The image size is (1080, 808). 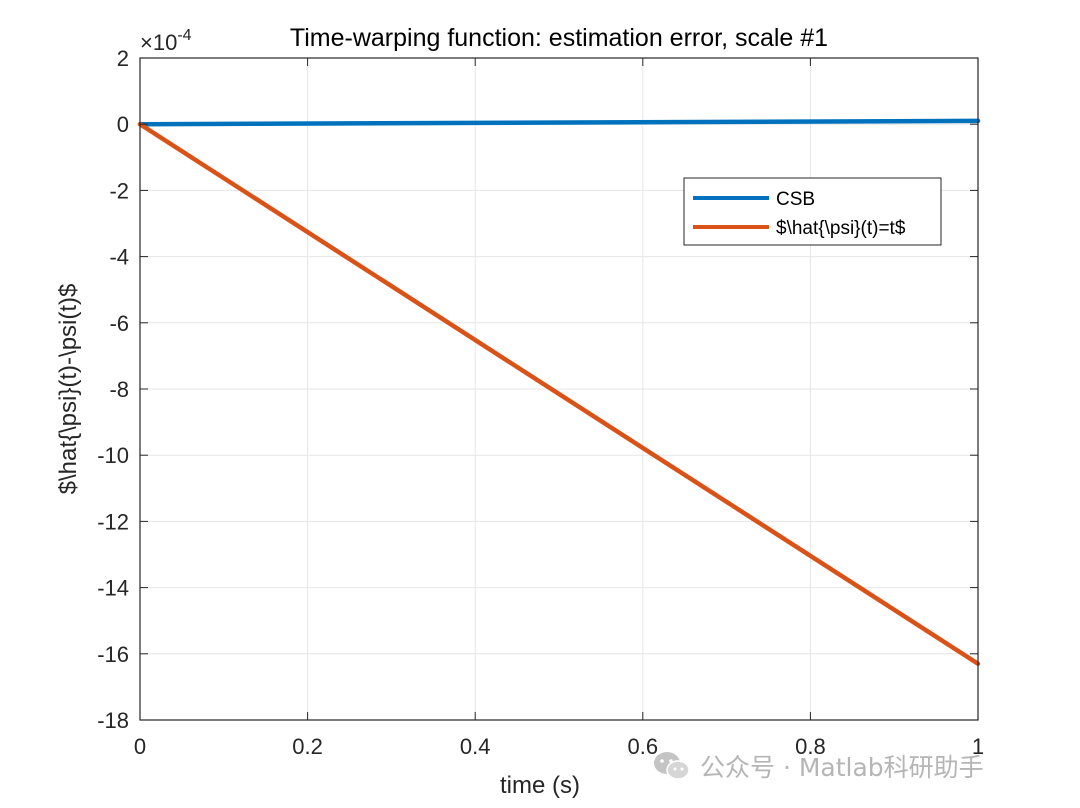 What do you see at coordinates (559, 122) in the screenshot?
I see `series-line-csb` at bounding box center [559, 122].